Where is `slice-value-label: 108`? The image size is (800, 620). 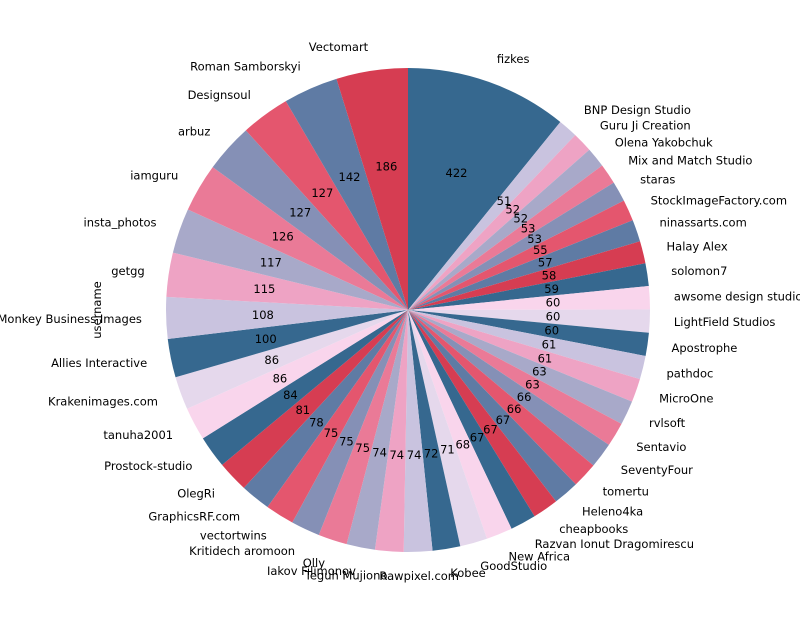 slice-value-label: 108 is located at coordinates (263, 315).